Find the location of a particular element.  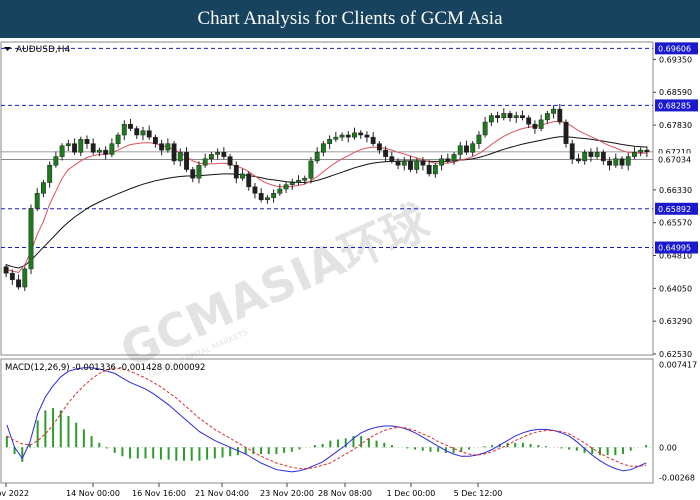

price-tick-label: 0.64810 is located at coordinates (675, 256).